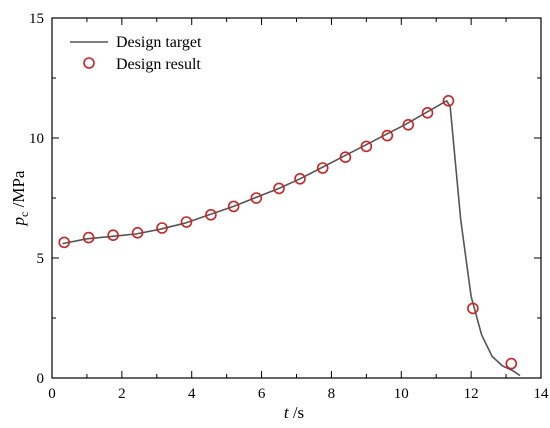 The image size is (550, 428). I want to click on x-tick-label: 2, so click(122, 394).